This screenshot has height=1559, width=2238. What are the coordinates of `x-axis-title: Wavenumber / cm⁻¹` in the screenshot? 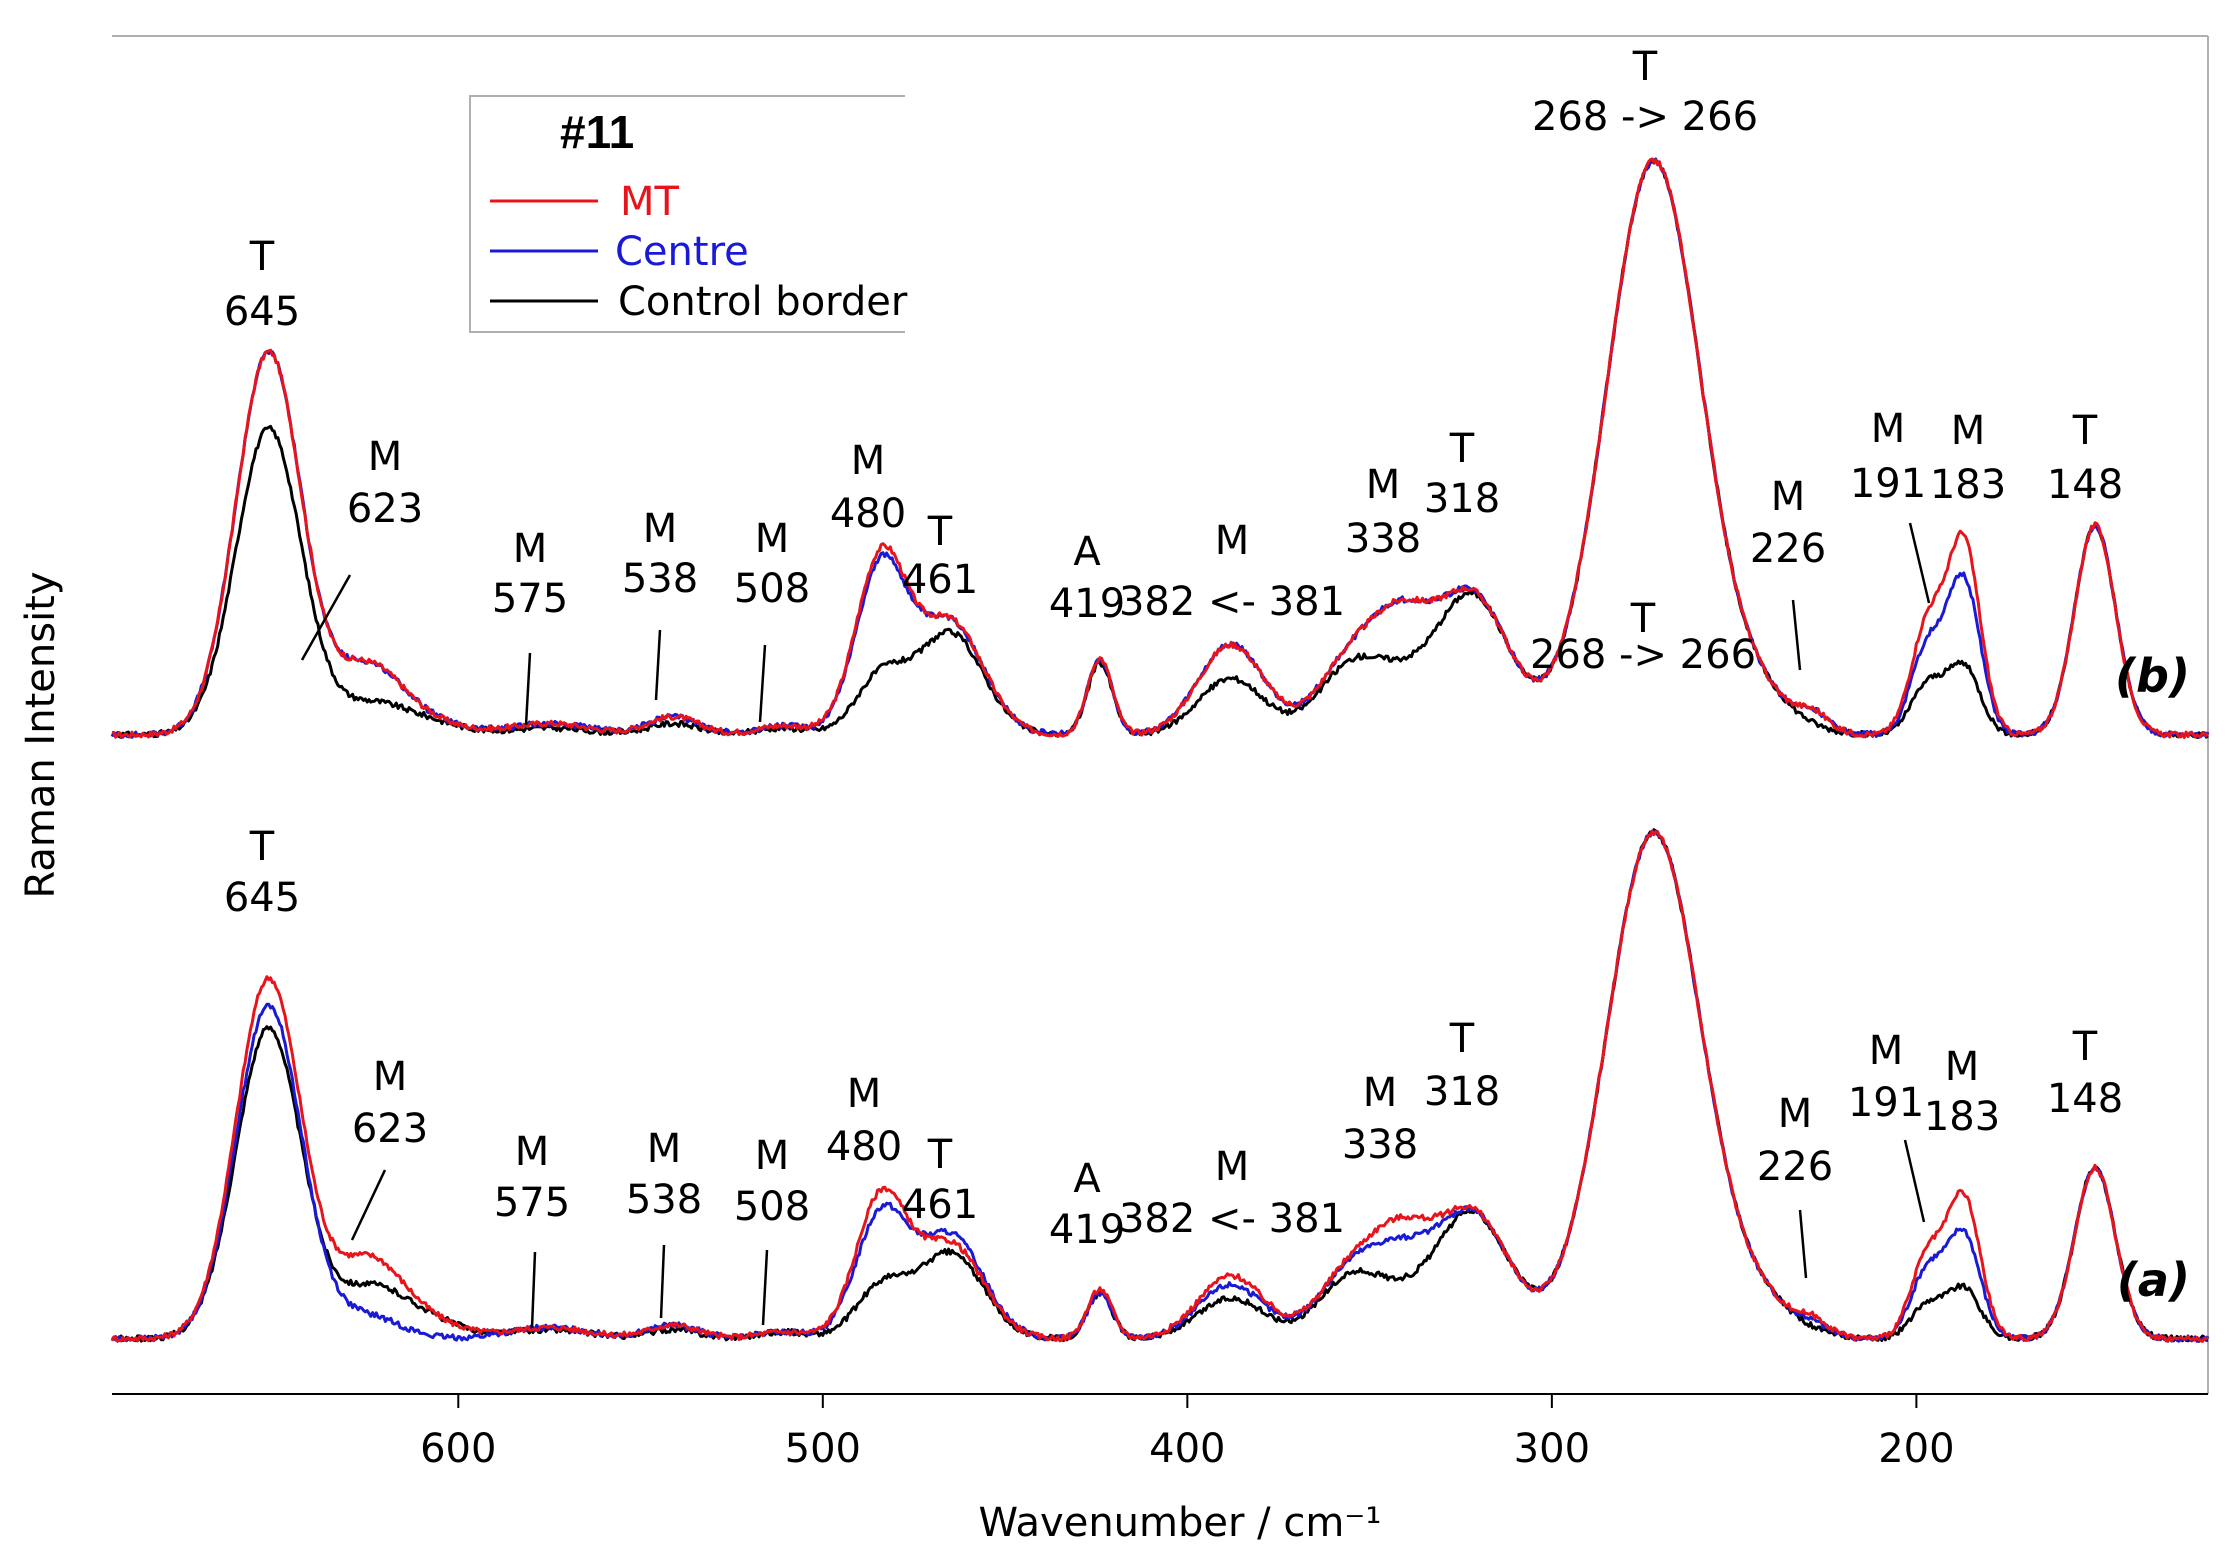 It's located at (1180, 1523).